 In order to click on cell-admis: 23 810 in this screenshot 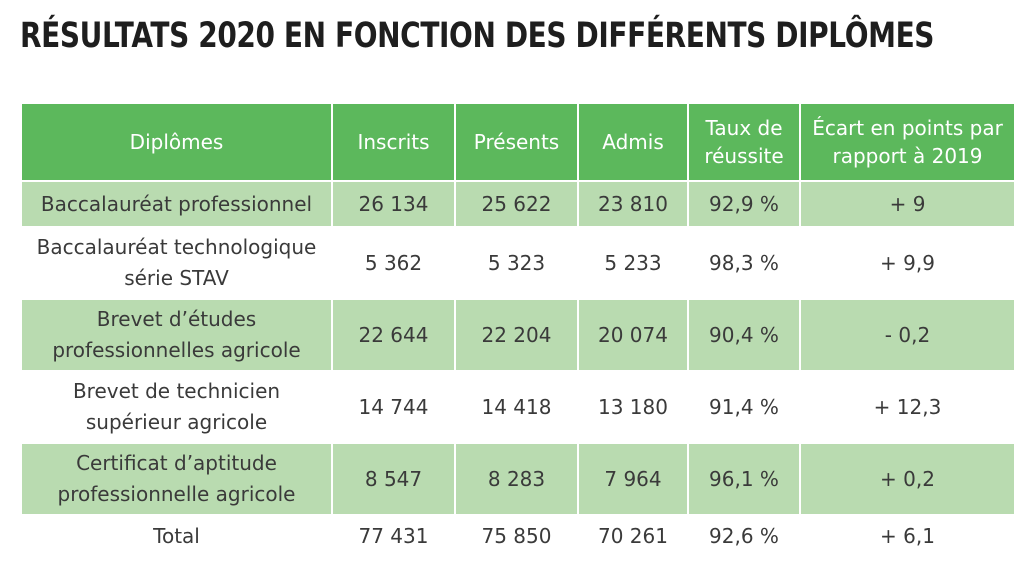, I will do `click(633, 203)`.